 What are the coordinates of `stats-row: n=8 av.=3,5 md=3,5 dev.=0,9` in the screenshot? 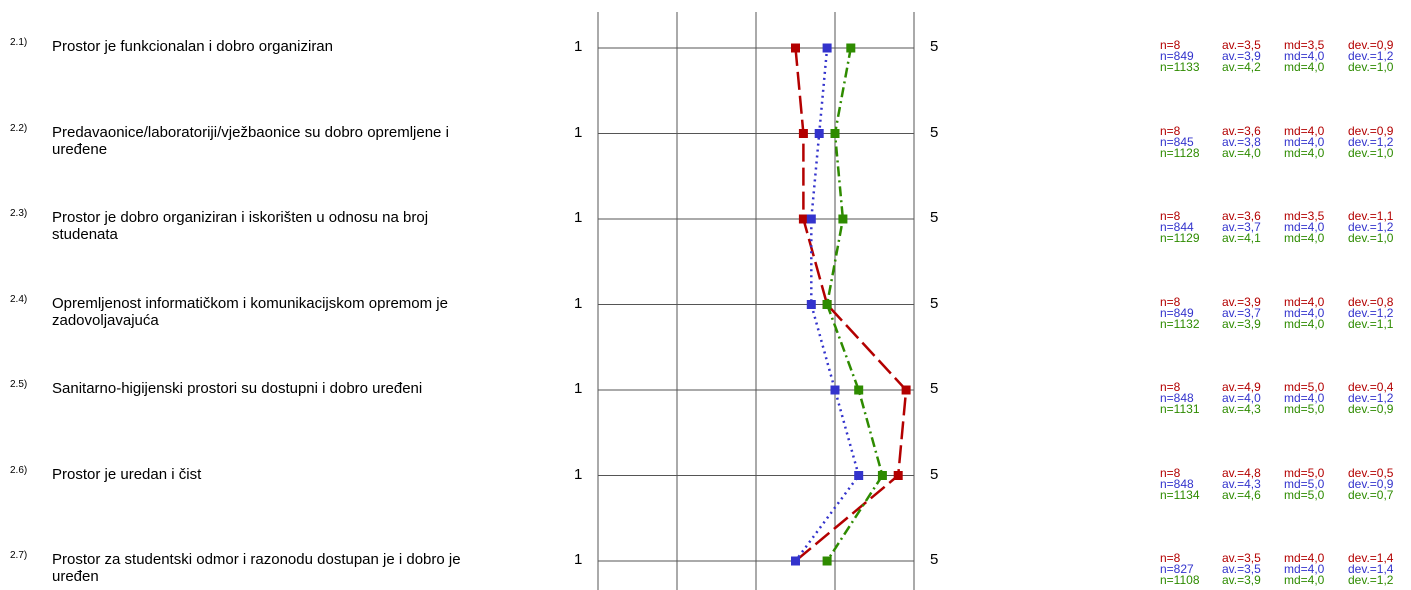 It's located at (1277, 45).